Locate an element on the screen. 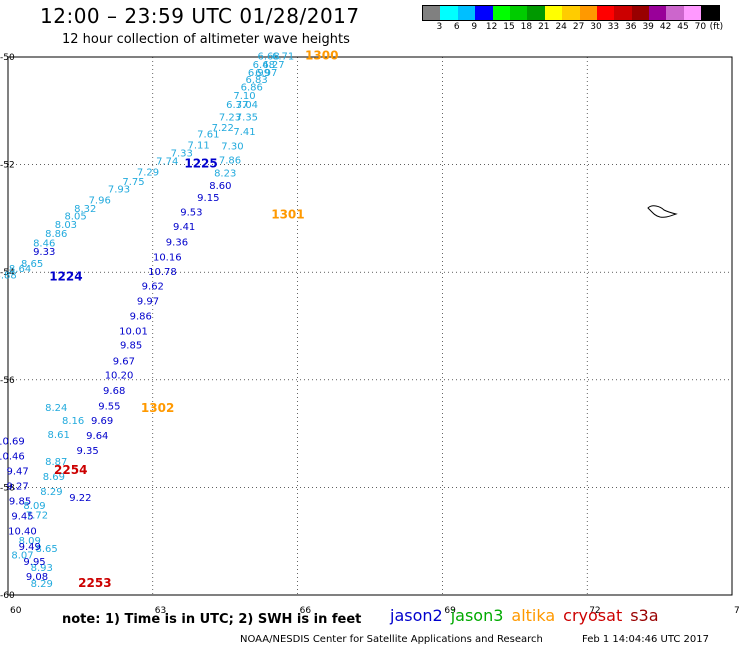  lat-tick-label: -56 is located at coordinates (7, 381).